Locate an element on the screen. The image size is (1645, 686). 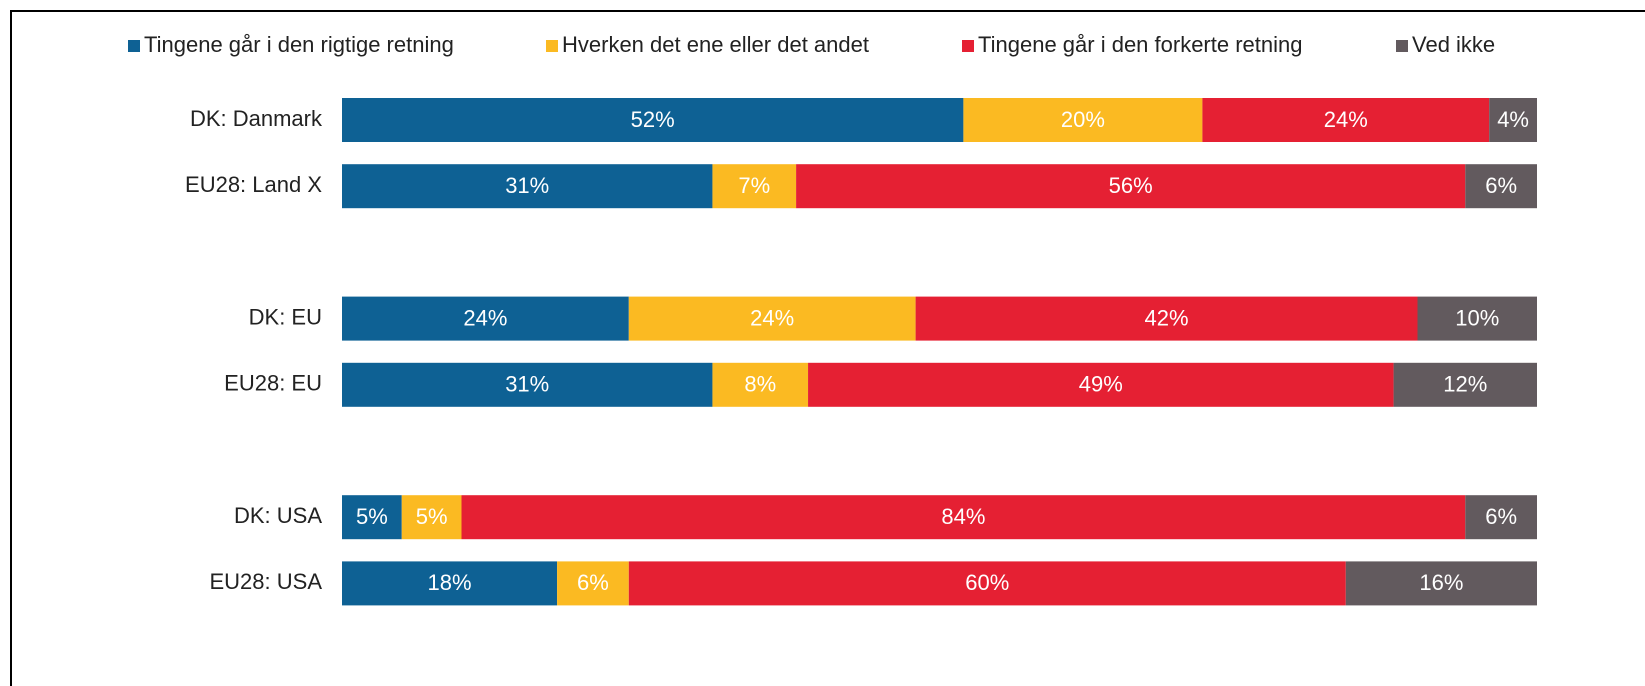
data-label: 84% is located at coordinates (963, 516).